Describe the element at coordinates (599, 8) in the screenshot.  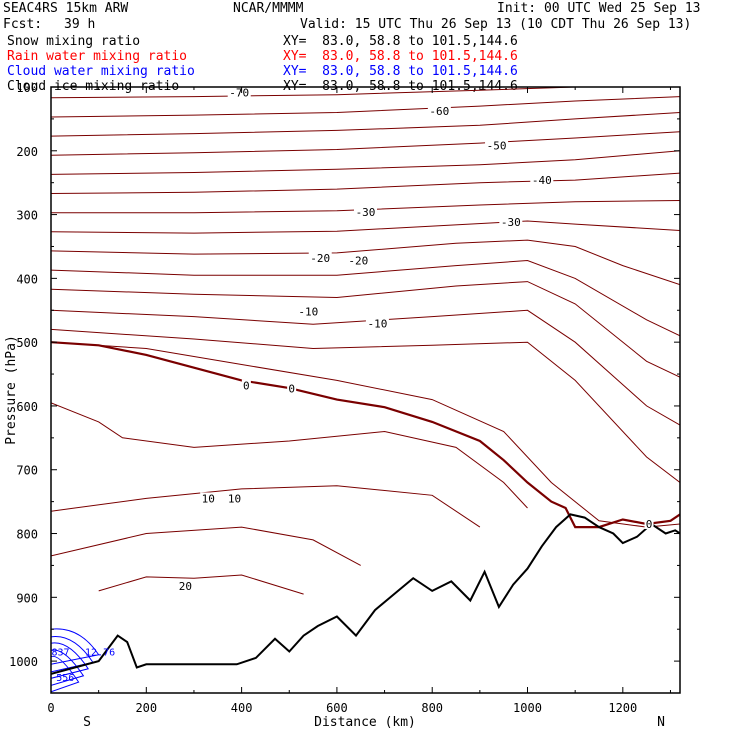
I see `init-time: Init: 00 UTC Wed 25 Sep 13` at that location.